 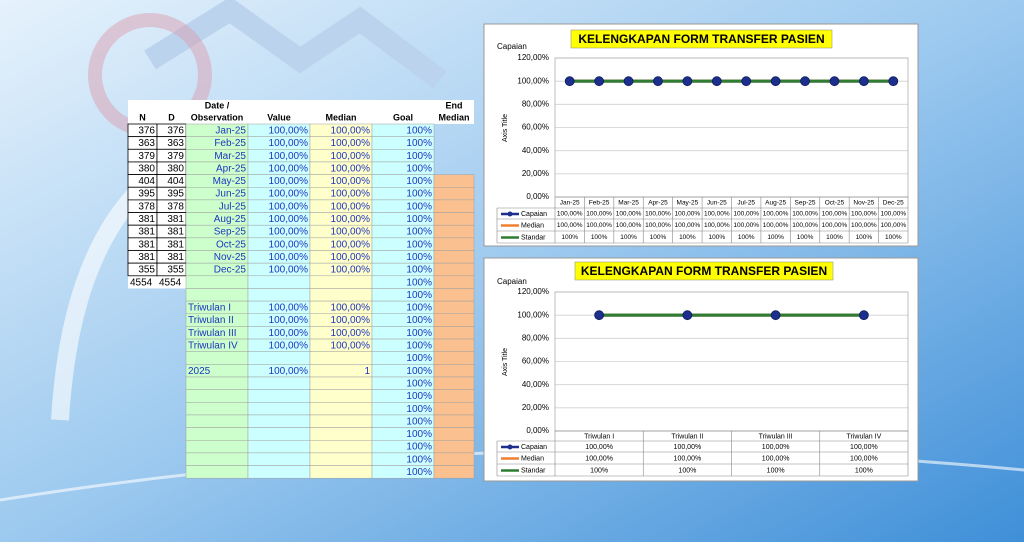 I want to click on legend-label: Median, so click(x=532, y=458).